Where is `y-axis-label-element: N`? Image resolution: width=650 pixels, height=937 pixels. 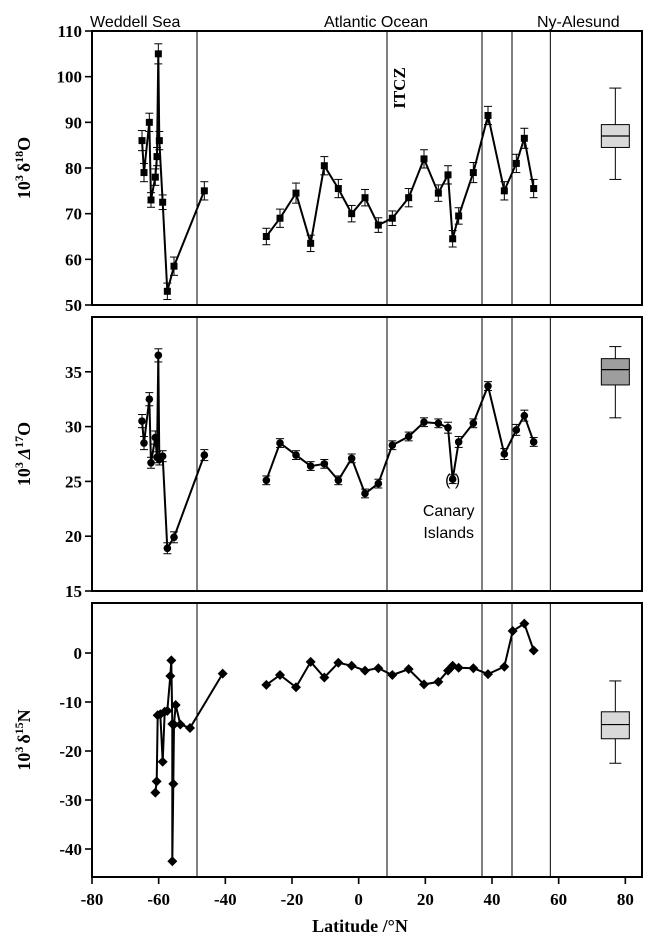
y-axis-label-element: N is located at coordinates (24, 715).